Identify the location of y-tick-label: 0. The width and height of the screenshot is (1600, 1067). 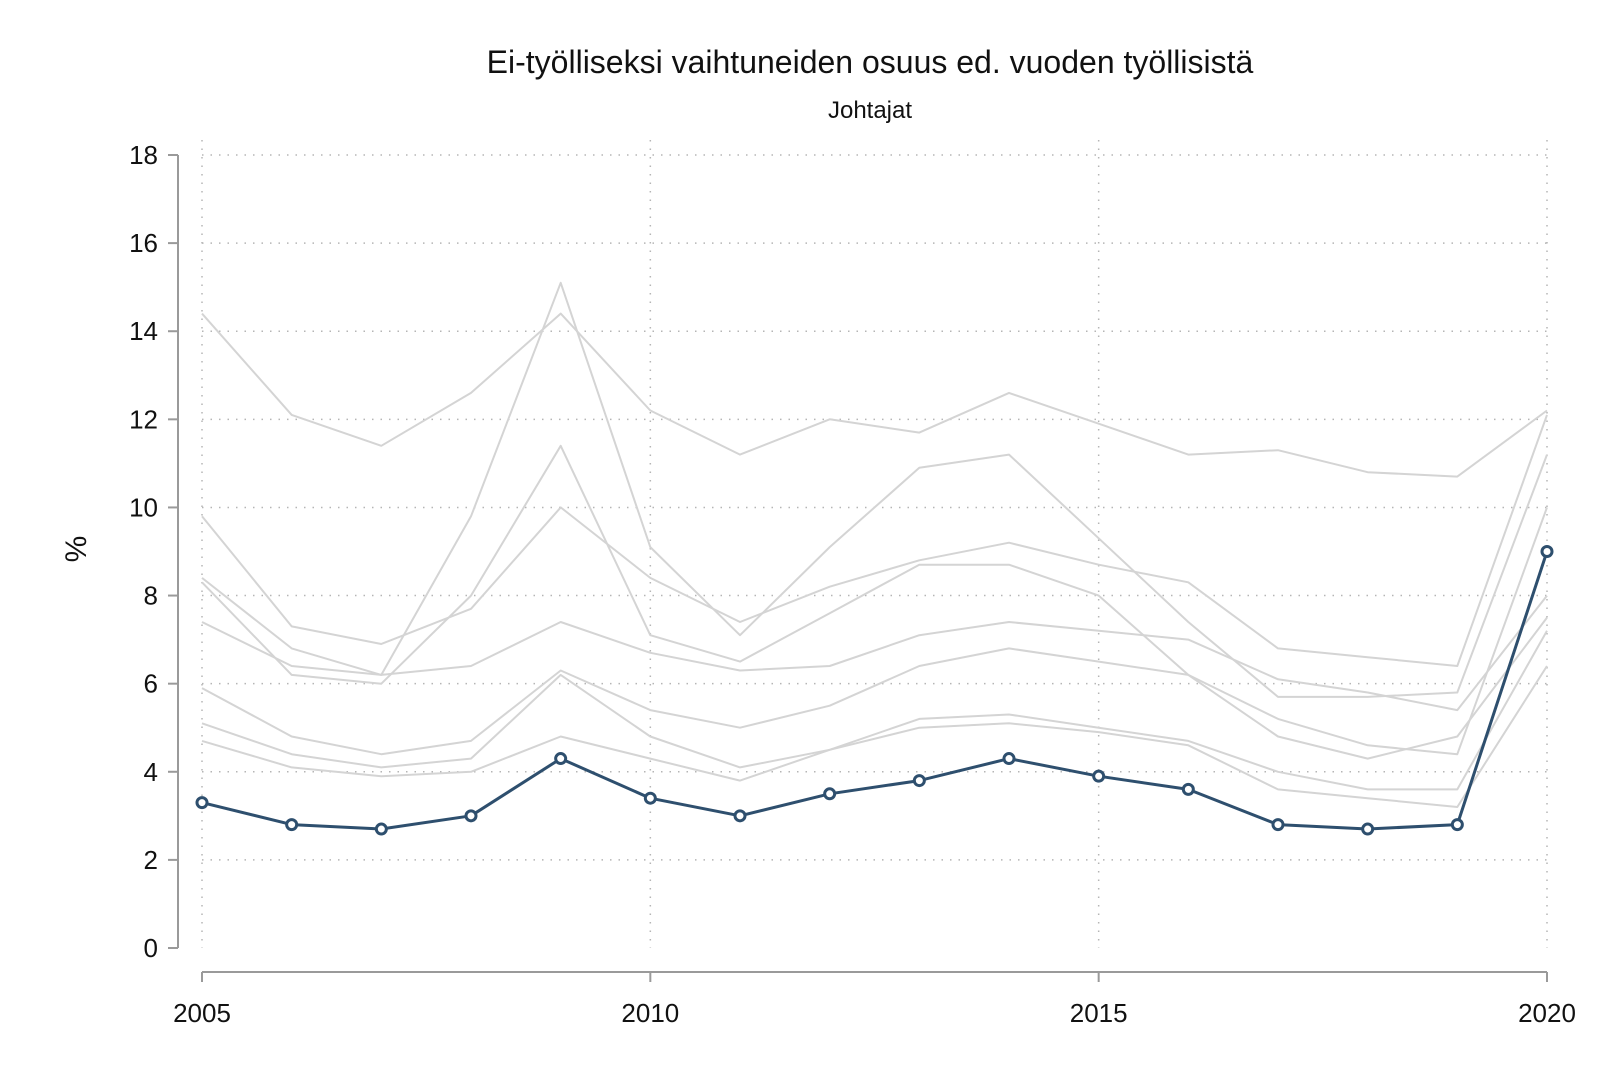
(151, 948).